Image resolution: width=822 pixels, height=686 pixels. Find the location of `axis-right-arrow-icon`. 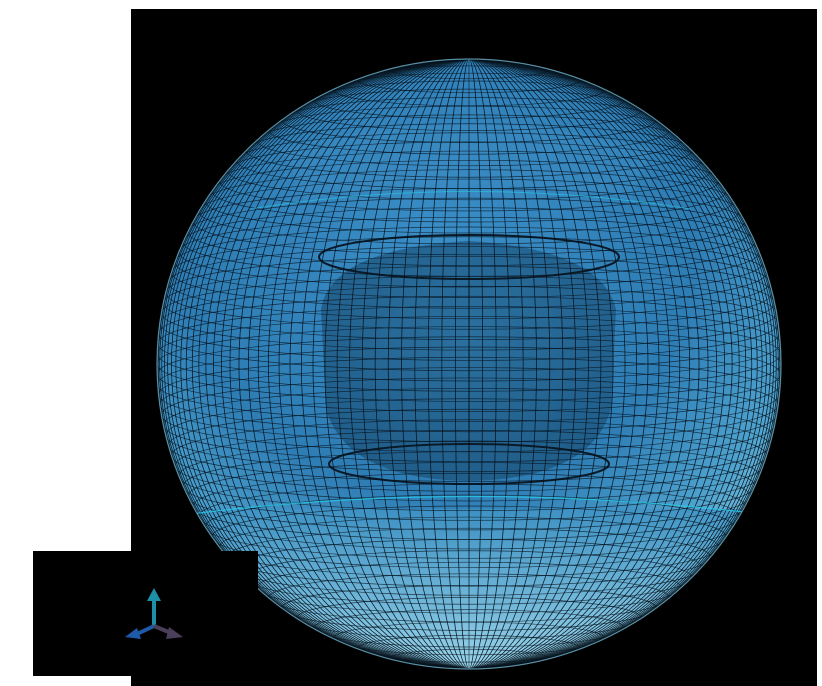

axis-right-arrow-icon is located at coordinates (168, 631).